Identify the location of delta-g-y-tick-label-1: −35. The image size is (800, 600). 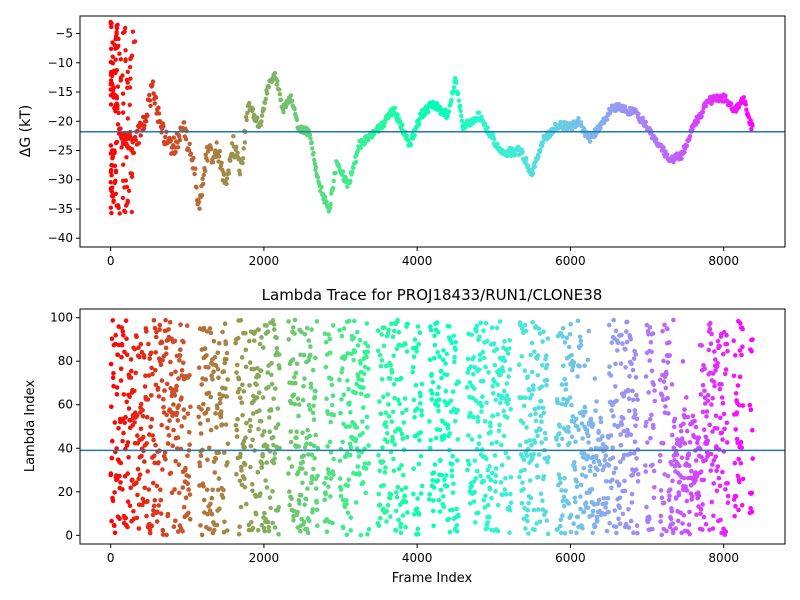
(60, 209).